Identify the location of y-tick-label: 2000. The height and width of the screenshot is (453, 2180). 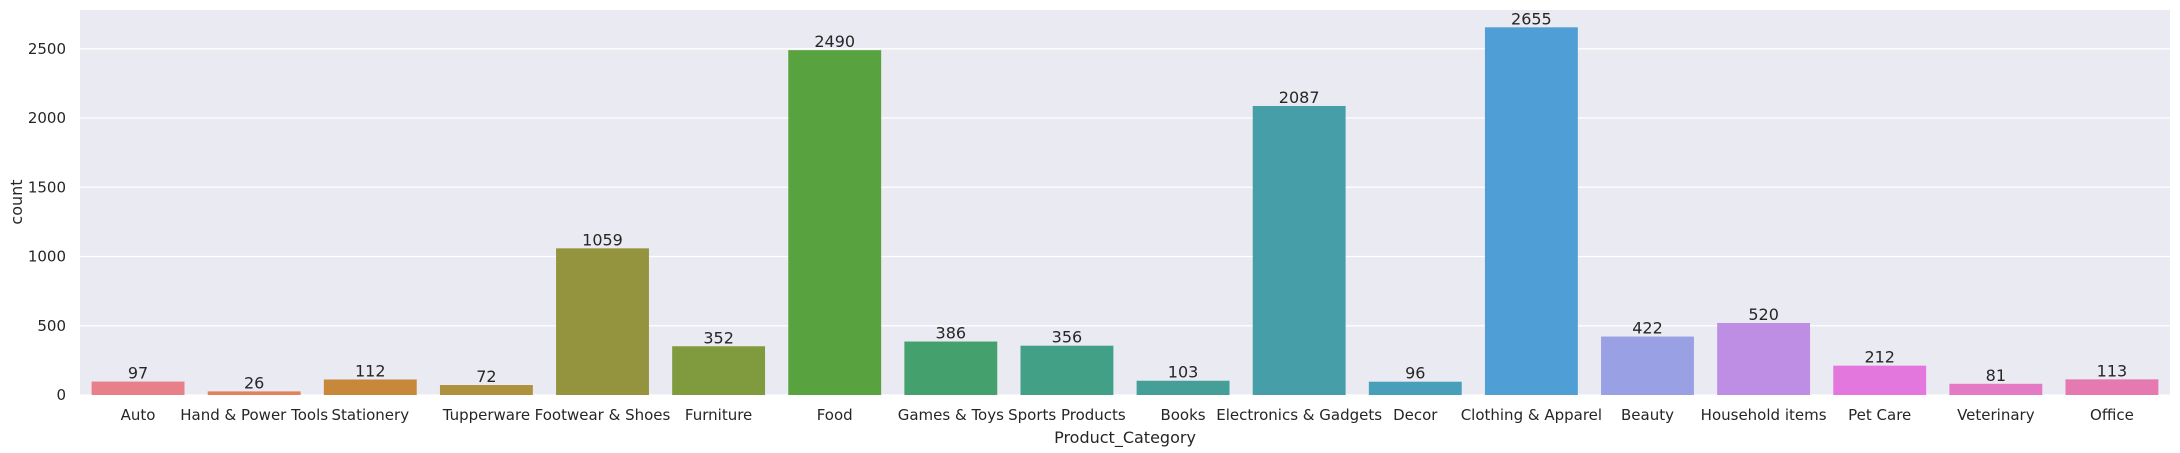
(47, 118).